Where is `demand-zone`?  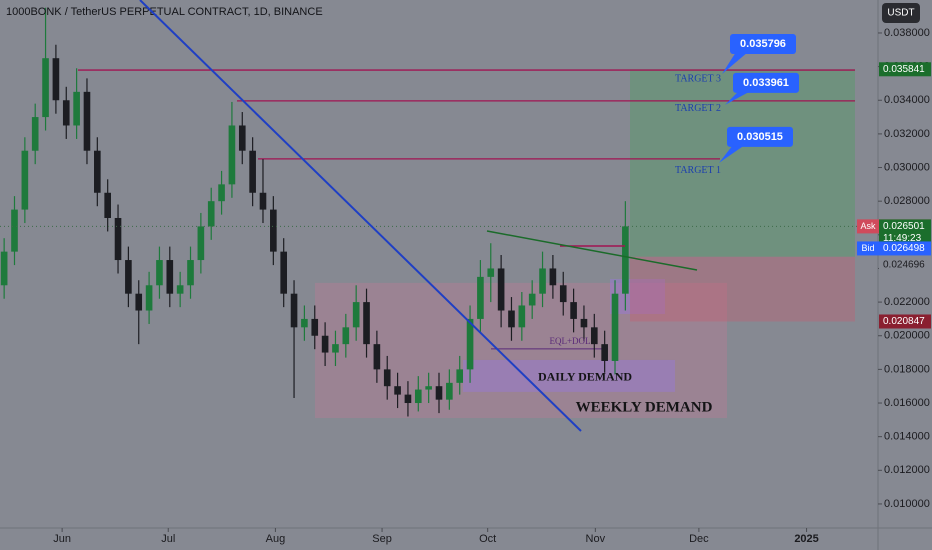
demand-zone is located at coordinates (569, 375).